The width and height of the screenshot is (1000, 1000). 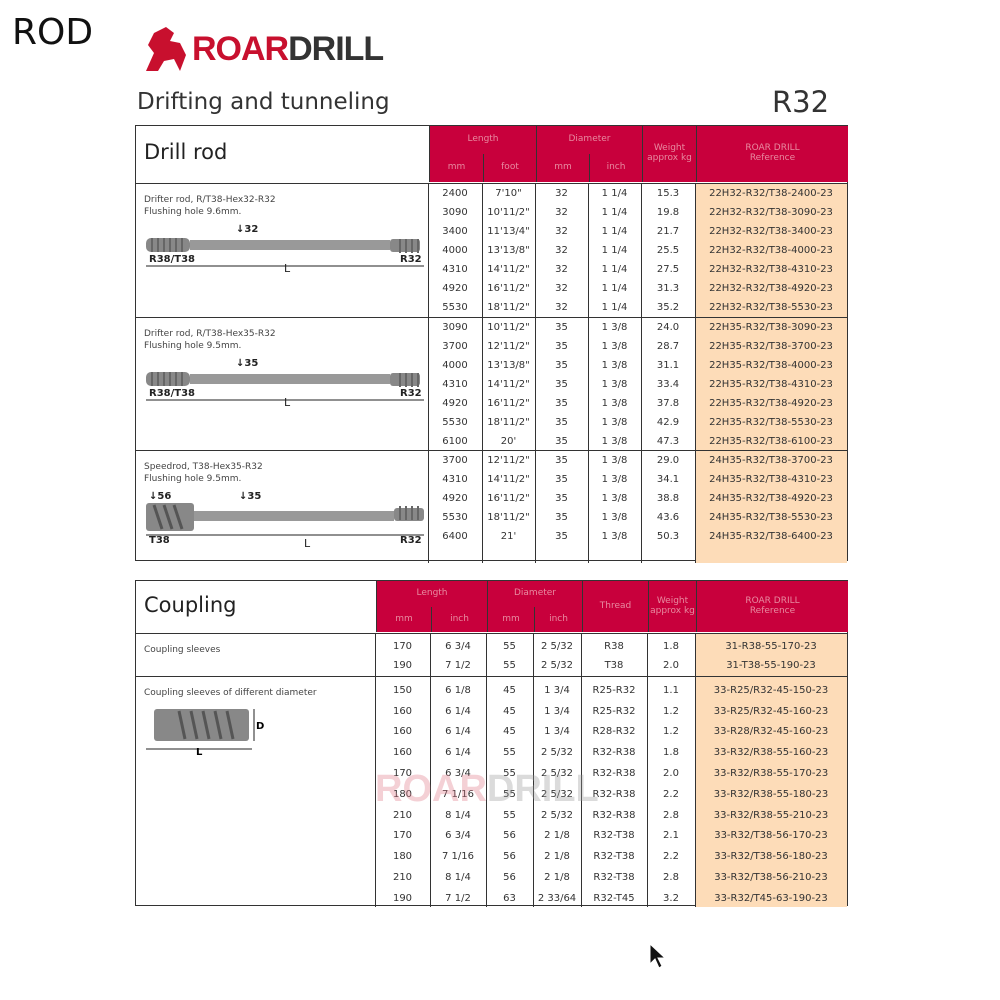 I want to click on reference-cell: 22H32-R32/T38-5530-23, so click(x=771, y=307).